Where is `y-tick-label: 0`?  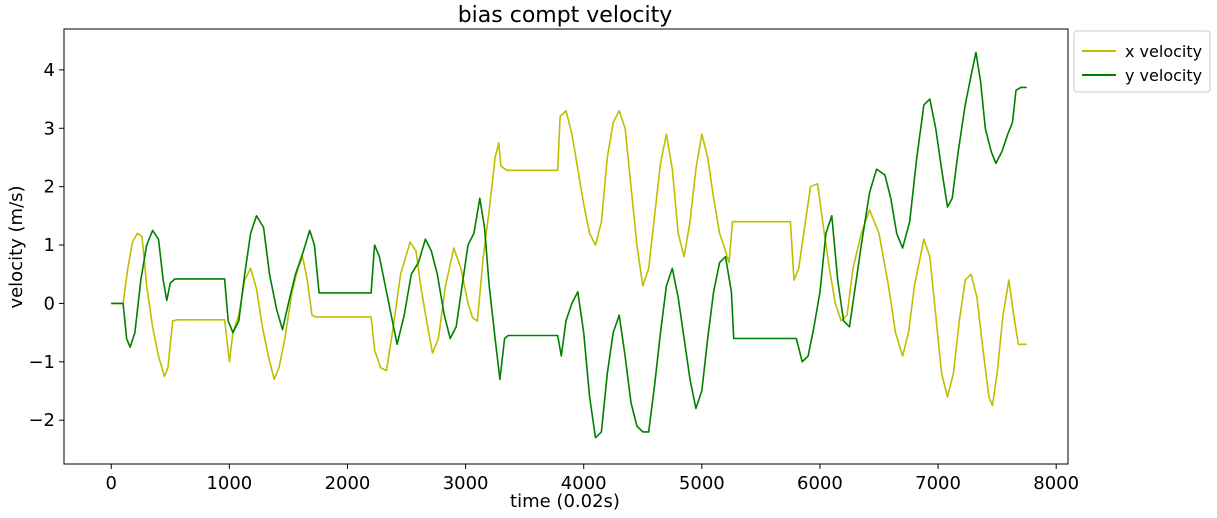 y-tick-label: 0 is located at coordinates (49, 303).